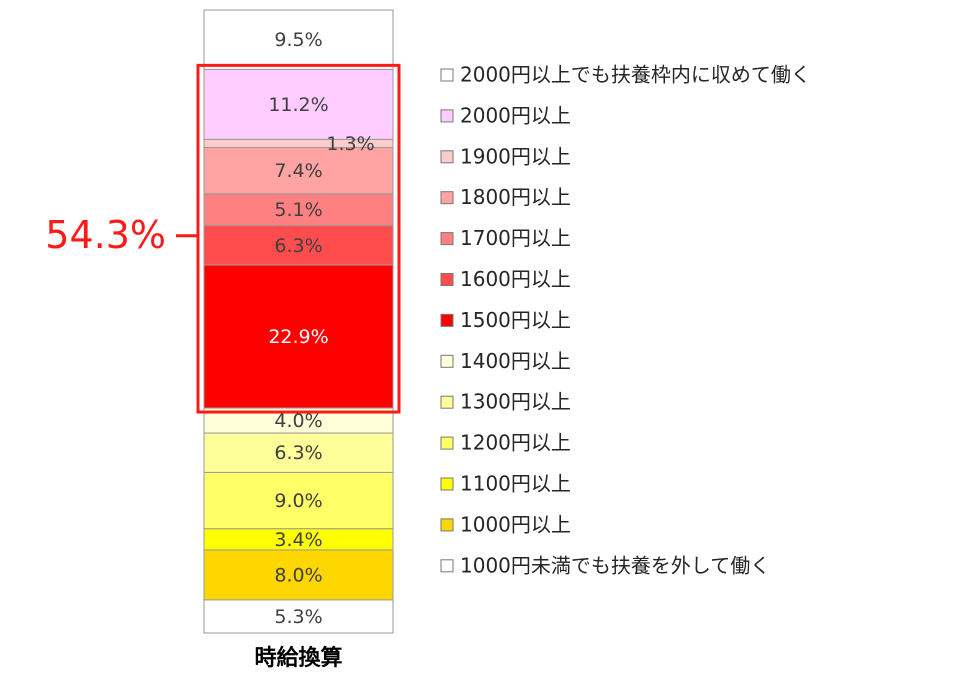  What do you see at coordinates (515, 402) in the screenshot?
I see `legend-label-8: 1300円以上` at bounding box center [515, 402].